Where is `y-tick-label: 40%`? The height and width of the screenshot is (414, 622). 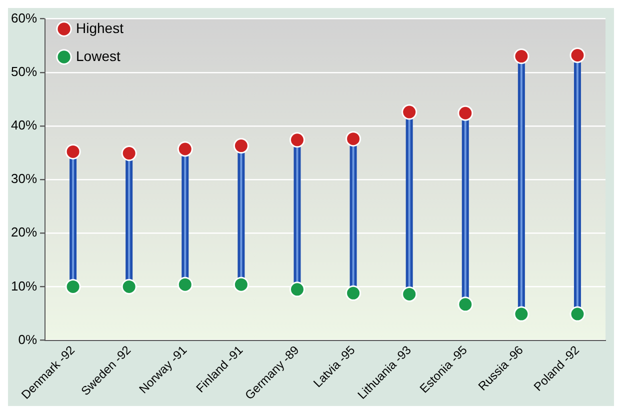 y-tick-label: 40% is located at coordinates (24, 125).